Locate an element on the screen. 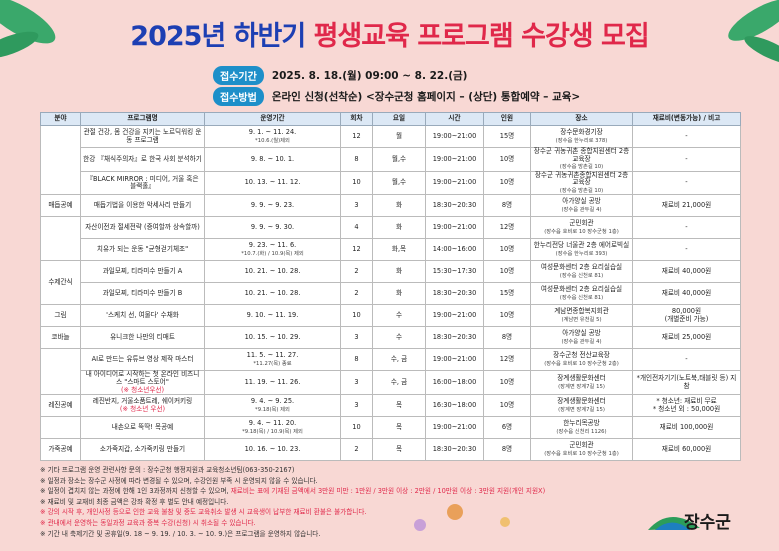  period-text: 9. 4. ~ 11. 20. is located at coordinates (272, 423).